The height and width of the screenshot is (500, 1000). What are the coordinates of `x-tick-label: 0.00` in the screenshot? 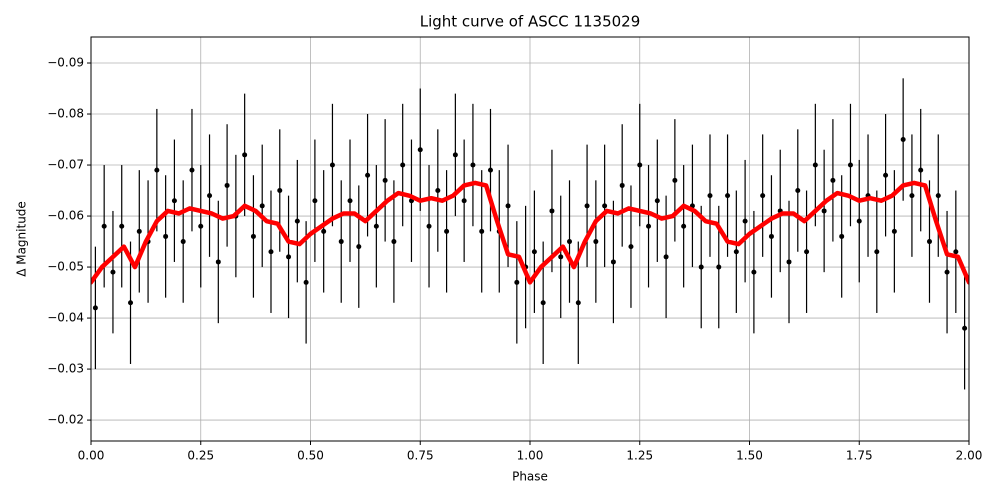 It's located at (91, 456).